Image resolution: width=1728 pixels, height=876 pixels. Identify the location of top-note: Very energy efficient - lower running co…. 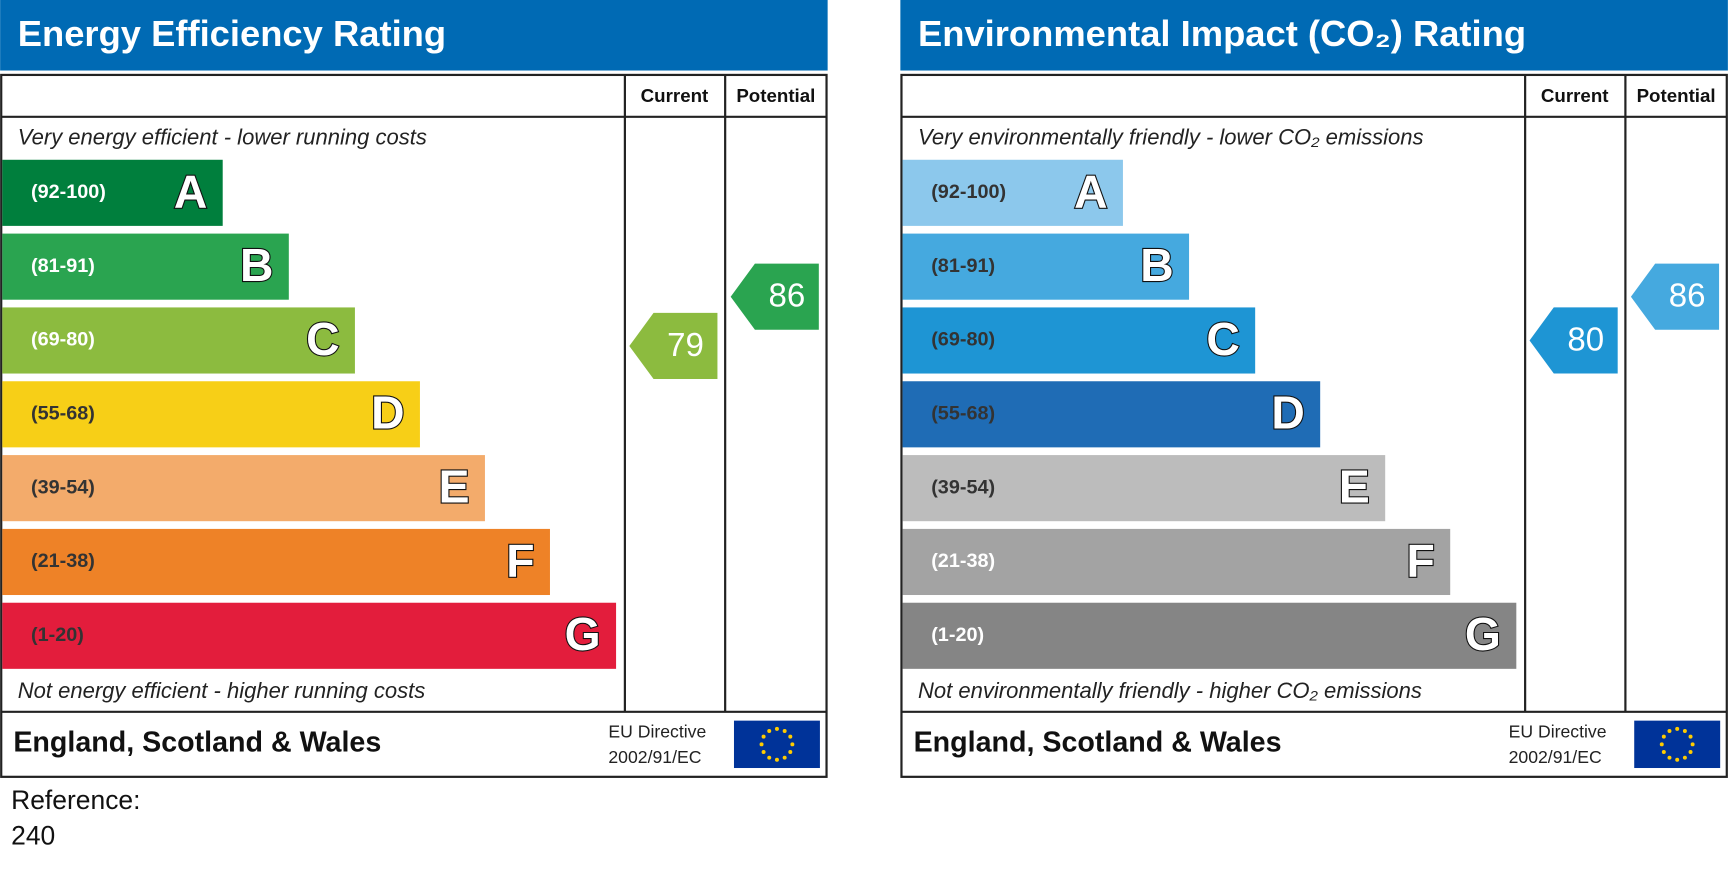
(222, 137).